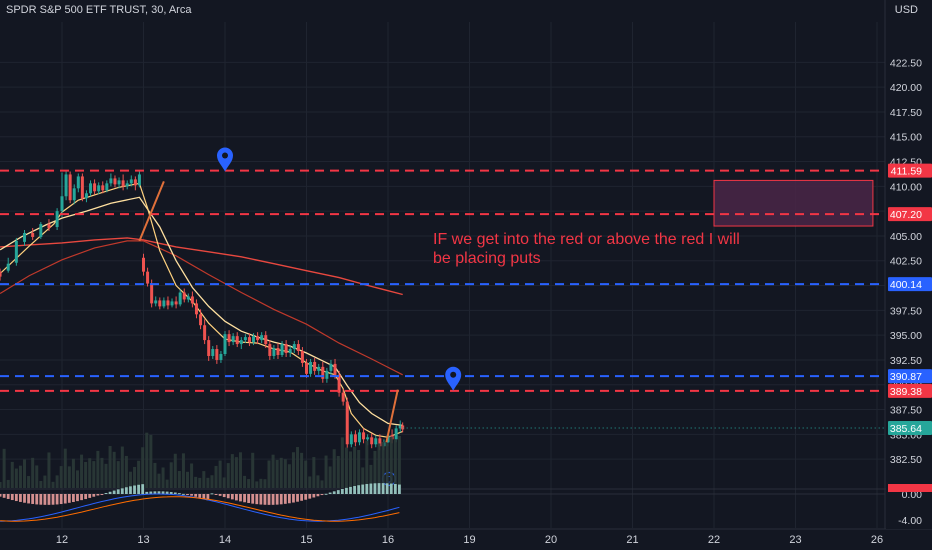  I want to click on time-axis-tick-label: 20, so click(551, 540).